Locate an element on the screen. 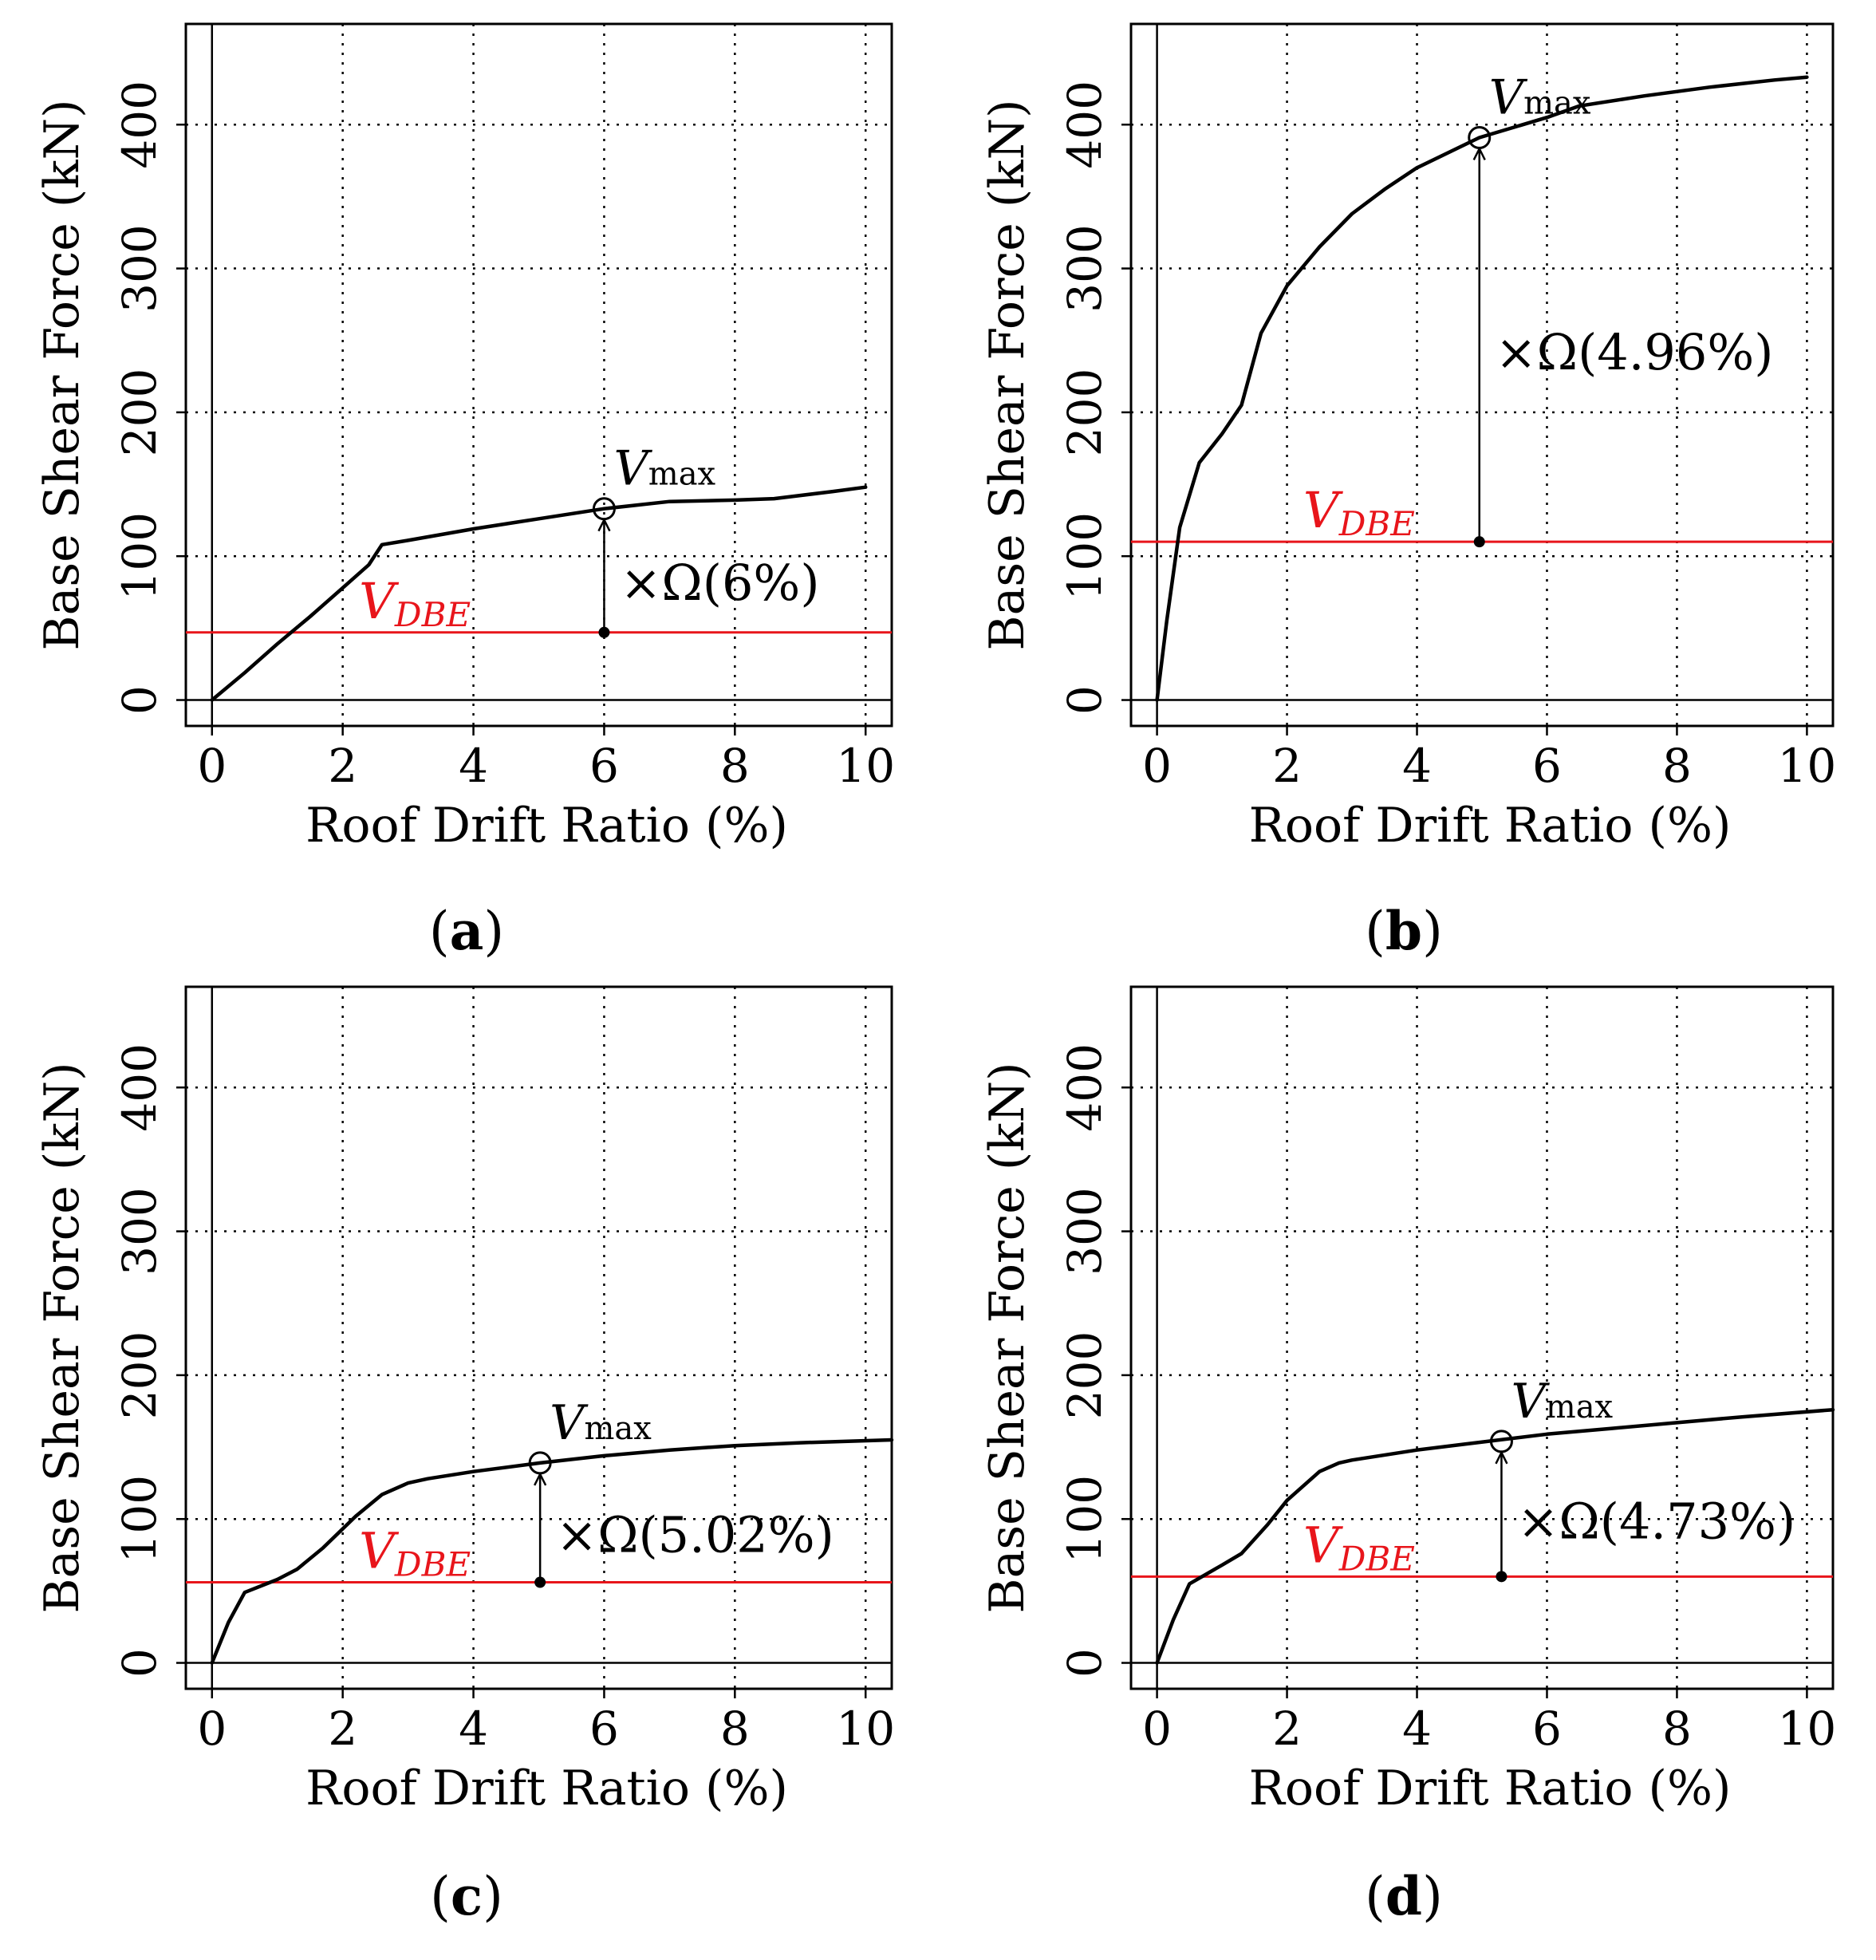 The height and width of the screenshot is (1960, 1876). panel-caption: (d) is located at coordinates (1404, 1896).